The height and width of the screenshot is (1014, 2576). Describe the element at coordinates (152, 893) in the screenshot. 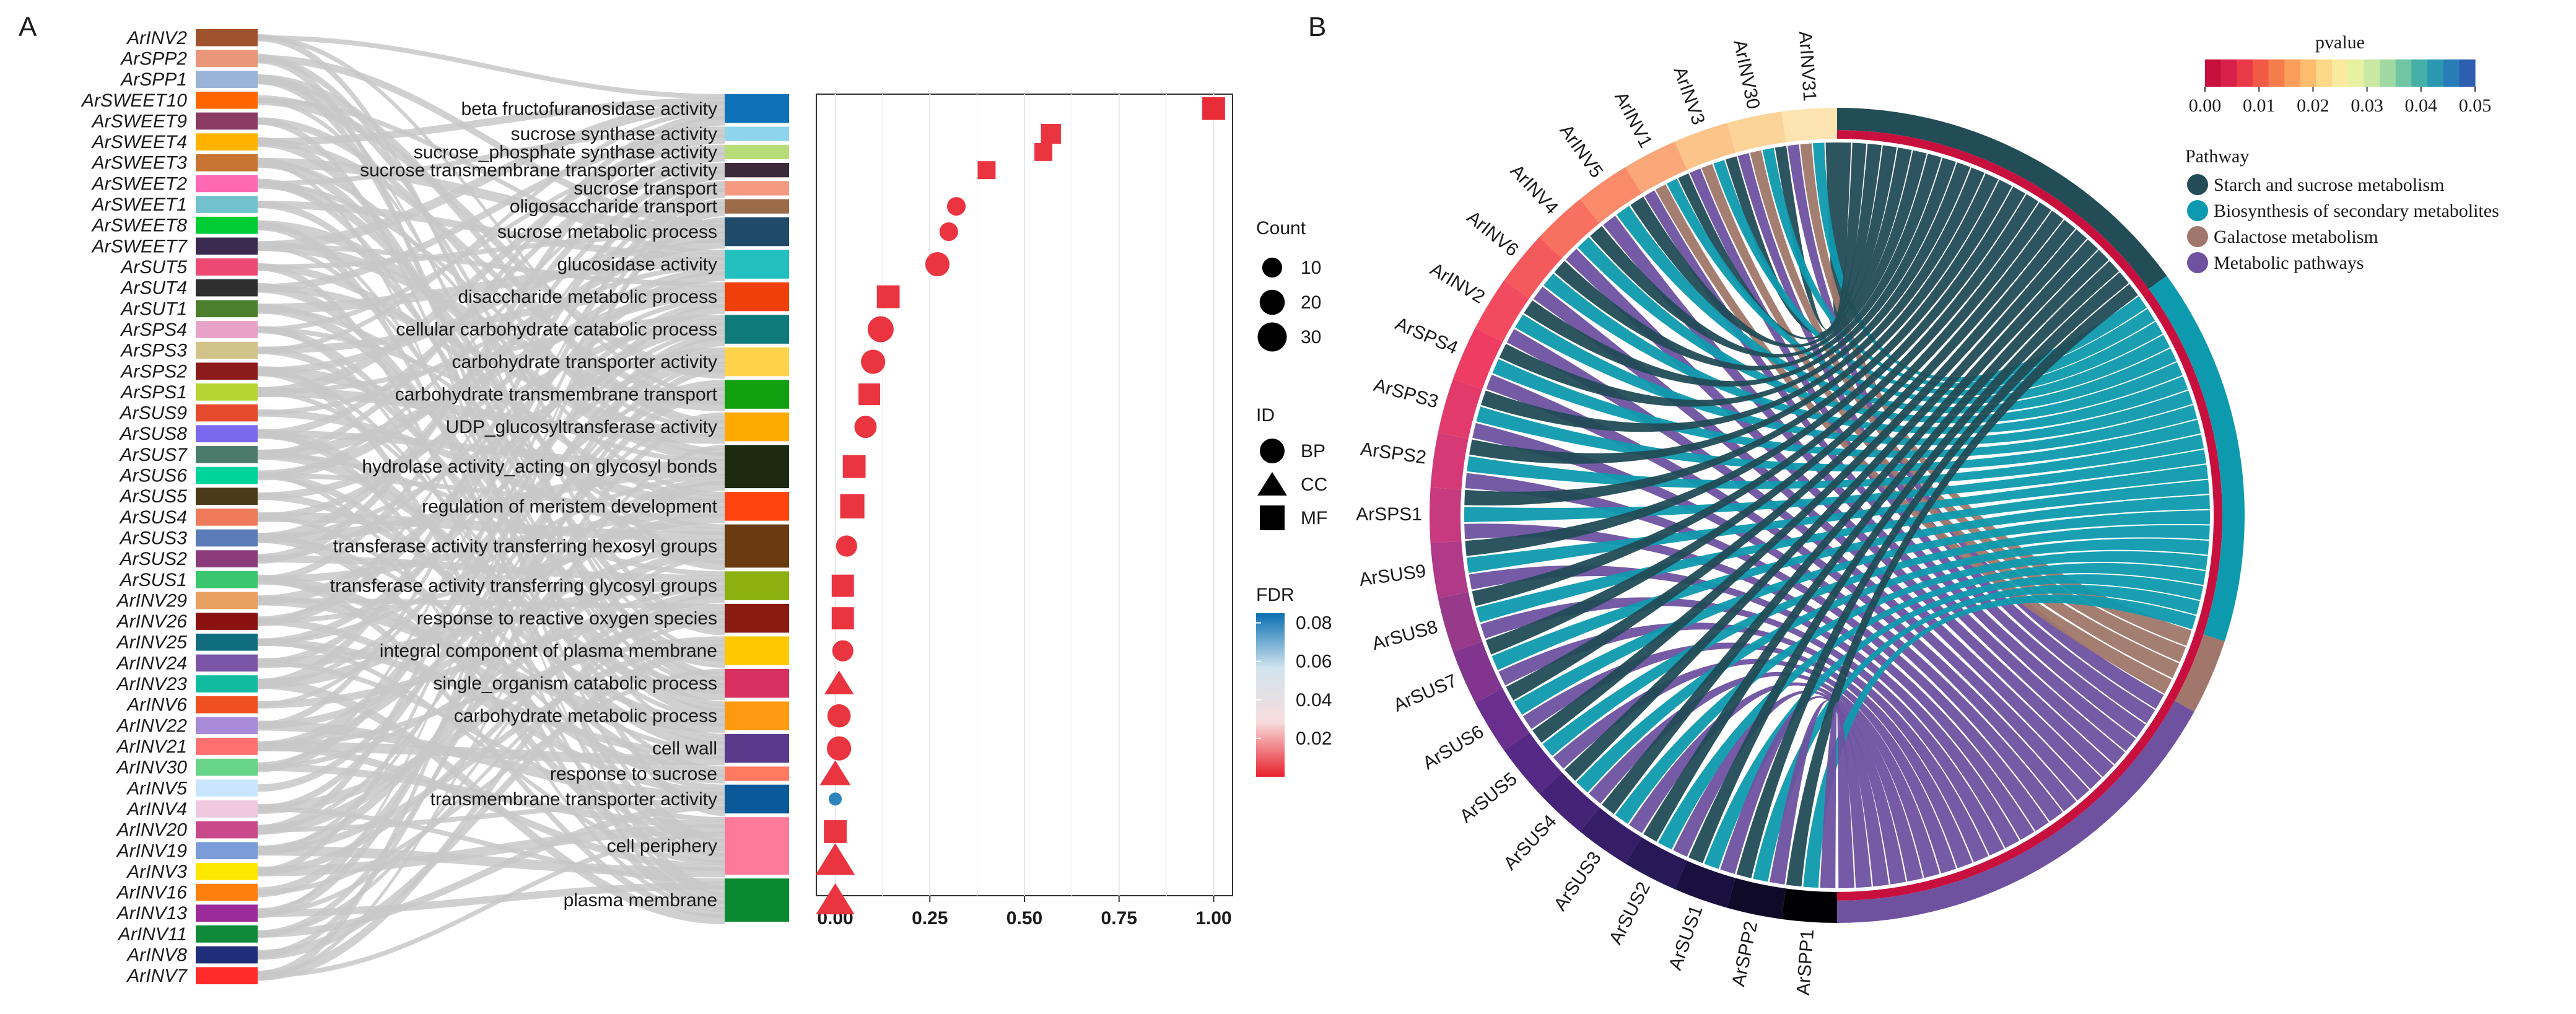

I see `gene-label-arinv16: ArINV16` at that location.